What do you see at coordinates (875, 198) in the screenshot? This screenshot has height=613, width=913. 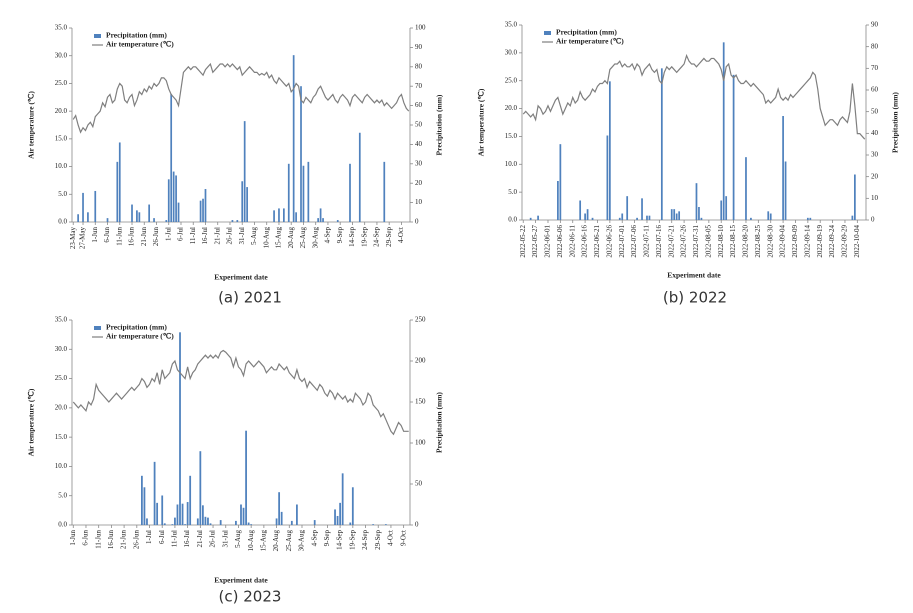 I see `y2-tick-label: 10` at bounding box center [875, 198].